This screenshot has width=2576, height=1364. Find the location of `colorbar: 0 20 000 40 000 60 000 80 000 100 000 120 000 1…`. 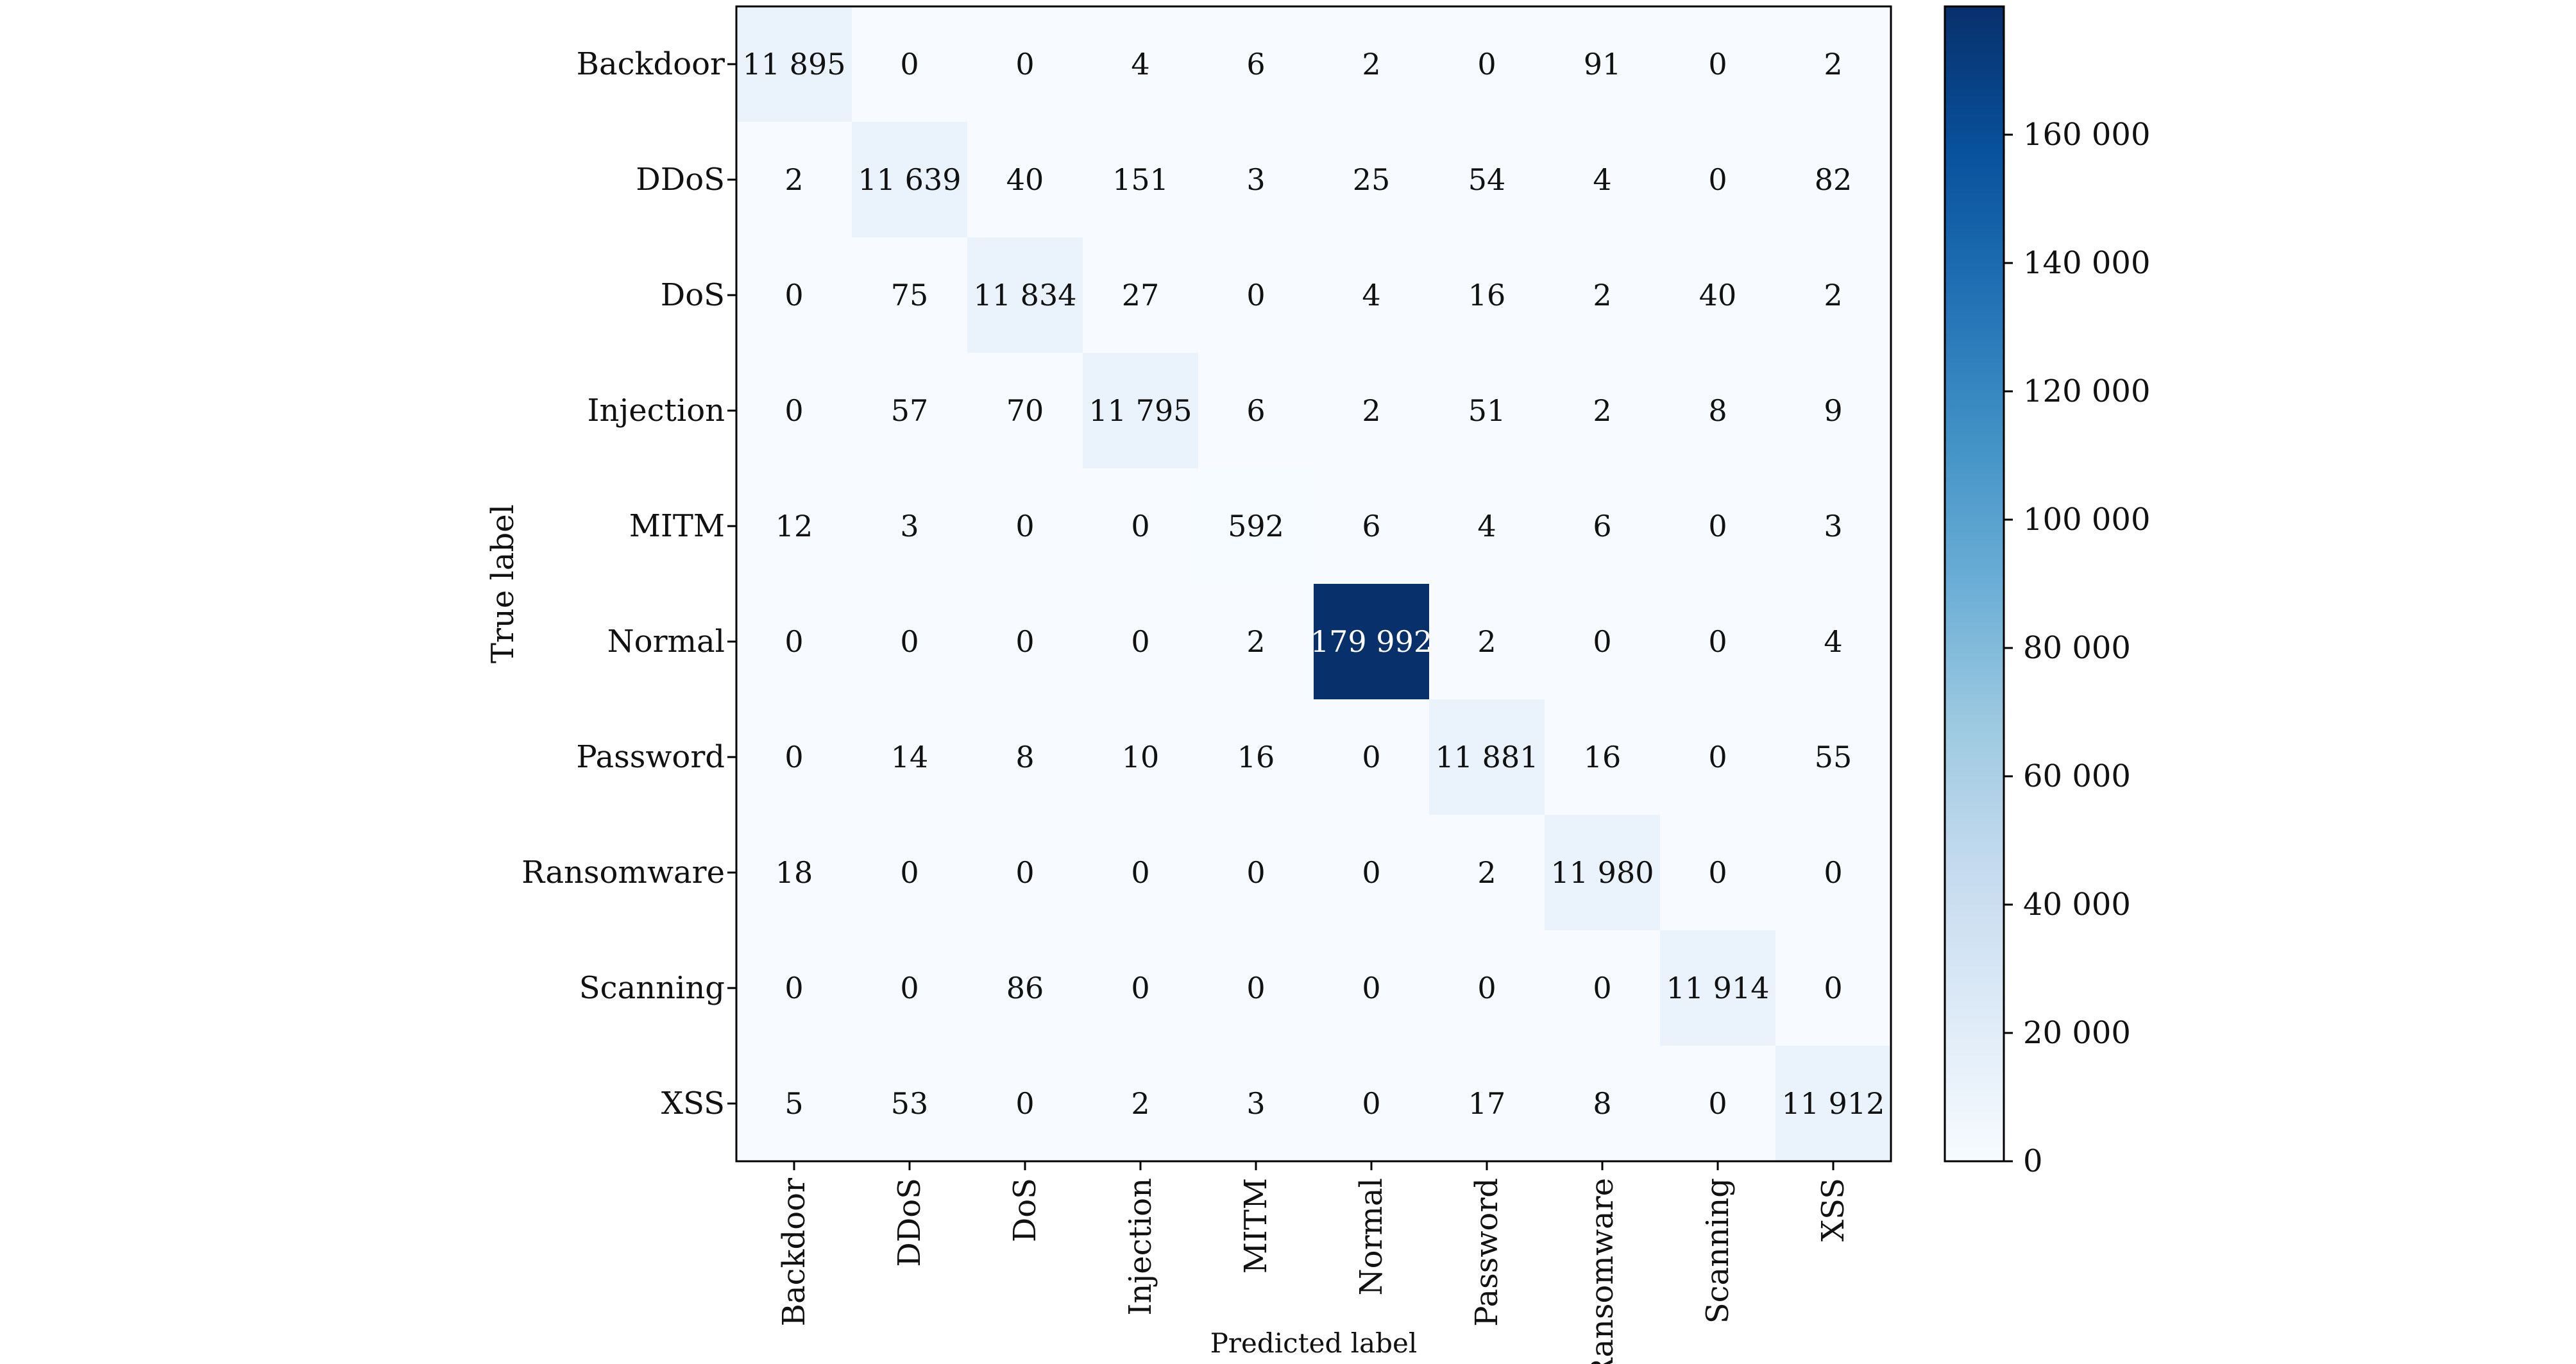

colorbar: 0 20 000 40 000 60 000 80 000 100 000 120 000 1… is located at coordinates (2047, 592).